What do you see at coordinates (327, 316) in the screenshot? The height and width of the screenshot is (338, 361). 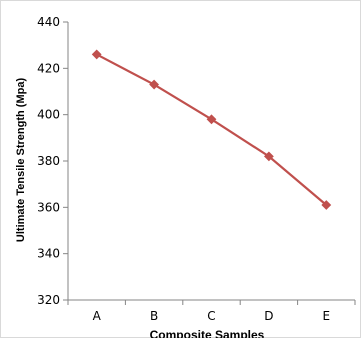 I see `x-tick-label: E` at bounding box center [327, 316].